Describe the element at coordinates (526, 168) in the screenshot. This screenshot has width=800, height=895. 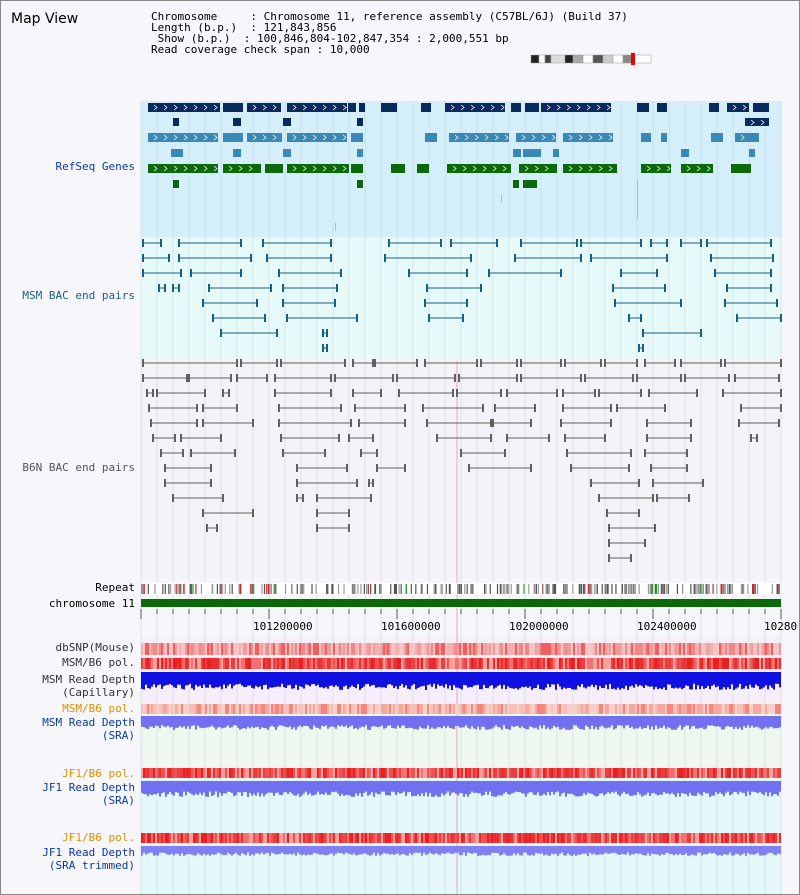
I see `gene-strand-mark` at that location.